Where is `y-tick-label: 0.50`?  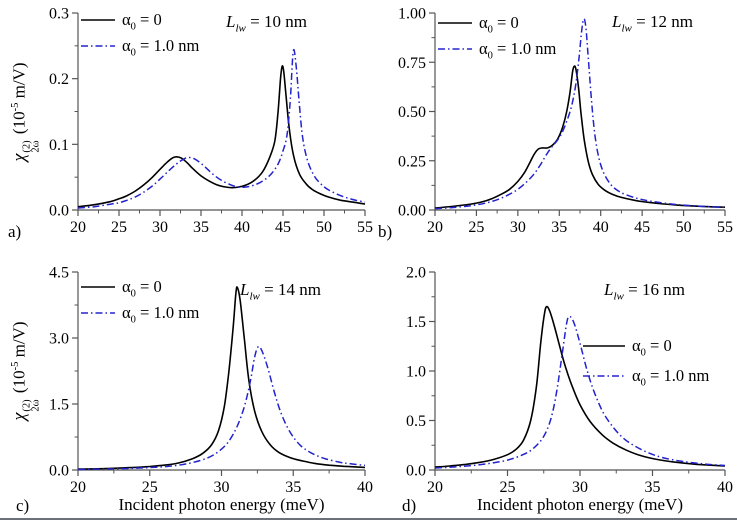
y-tick-label: 0.50 is located at coordinates (412, 112).